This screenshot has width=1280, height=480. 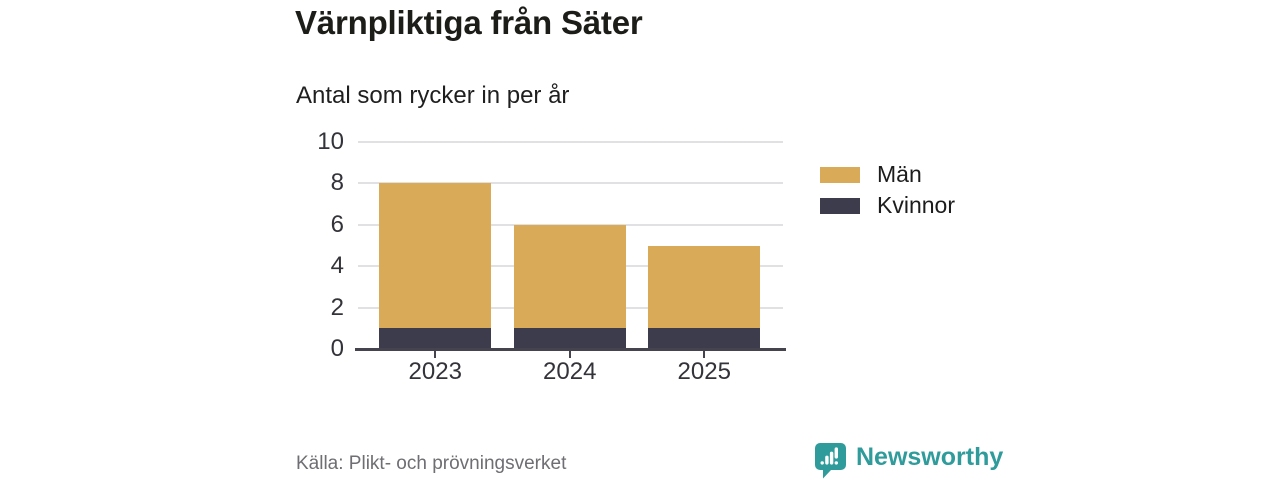 I want to click on x-tick-label: 2024, so click(x=570, y=371).